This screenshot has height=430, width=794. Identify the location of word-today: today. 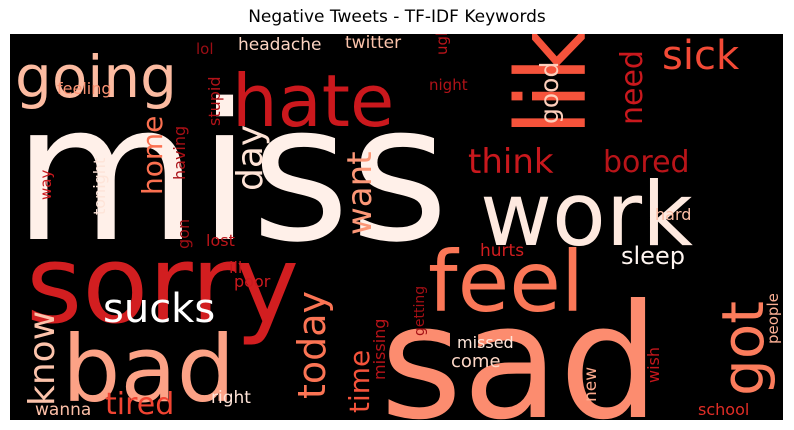
(312, 345).